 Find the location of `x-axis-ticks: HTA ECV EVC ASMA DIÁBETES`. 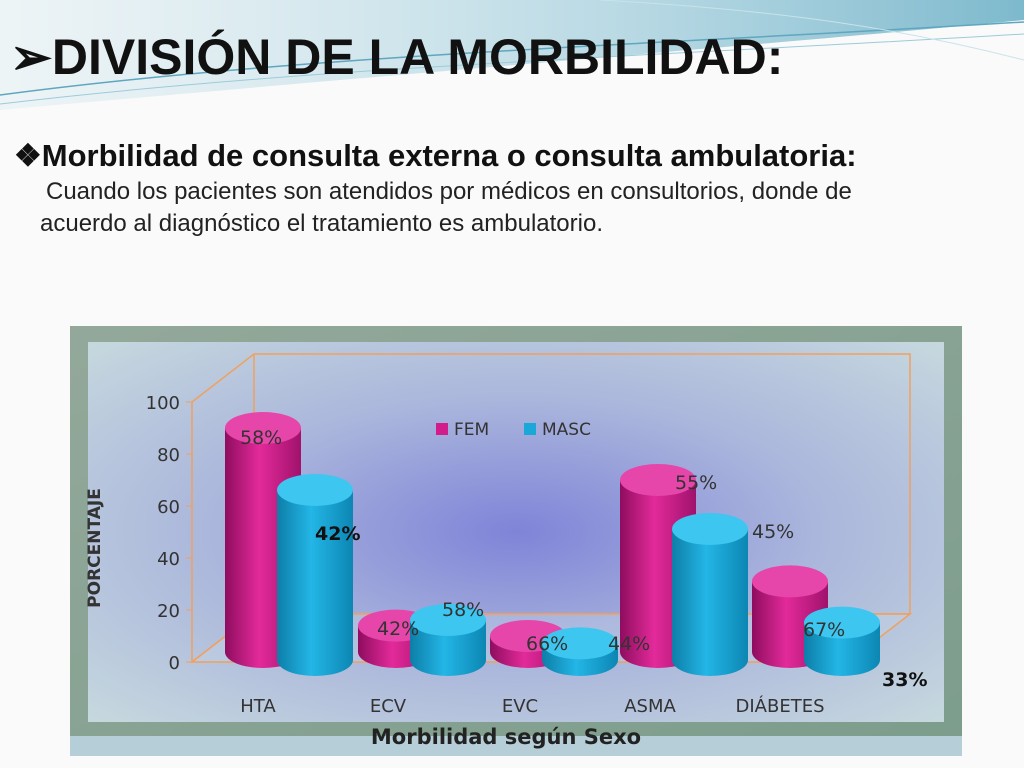

x-axis-ticks: HTA ECV EVC ASMA DIÁBETES is located at coordinates (532, 706).